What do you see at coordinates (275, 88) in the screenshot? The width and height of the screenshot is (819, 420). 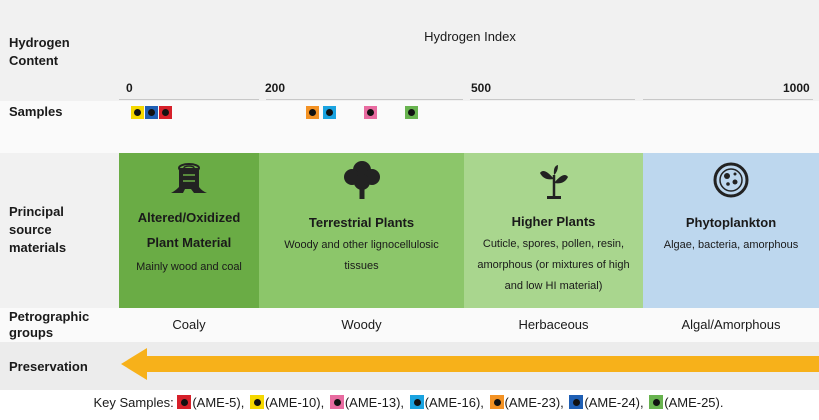 I see `tick-label-200: 200` at bounding box center [275, 88].